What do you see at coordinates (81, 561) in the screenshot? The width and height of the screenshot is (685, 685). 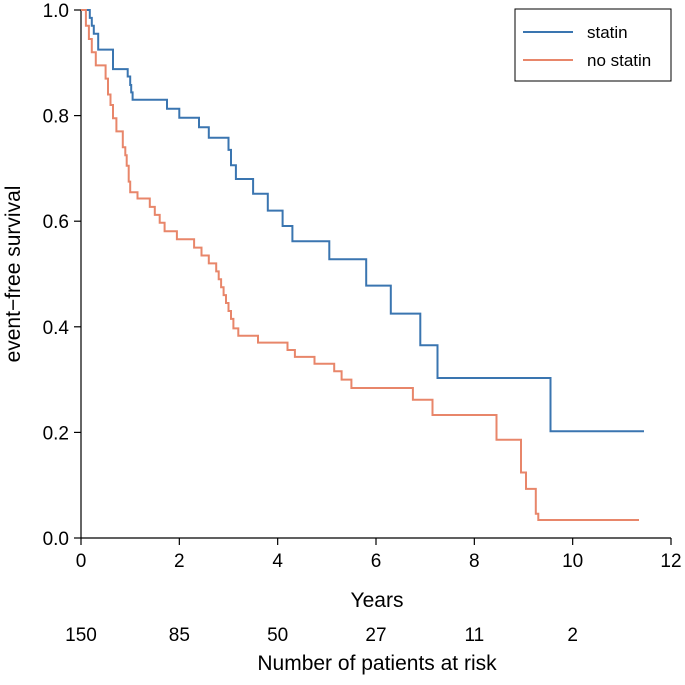 I see `x-tick-label: 0` at bounding box center [81, 561].